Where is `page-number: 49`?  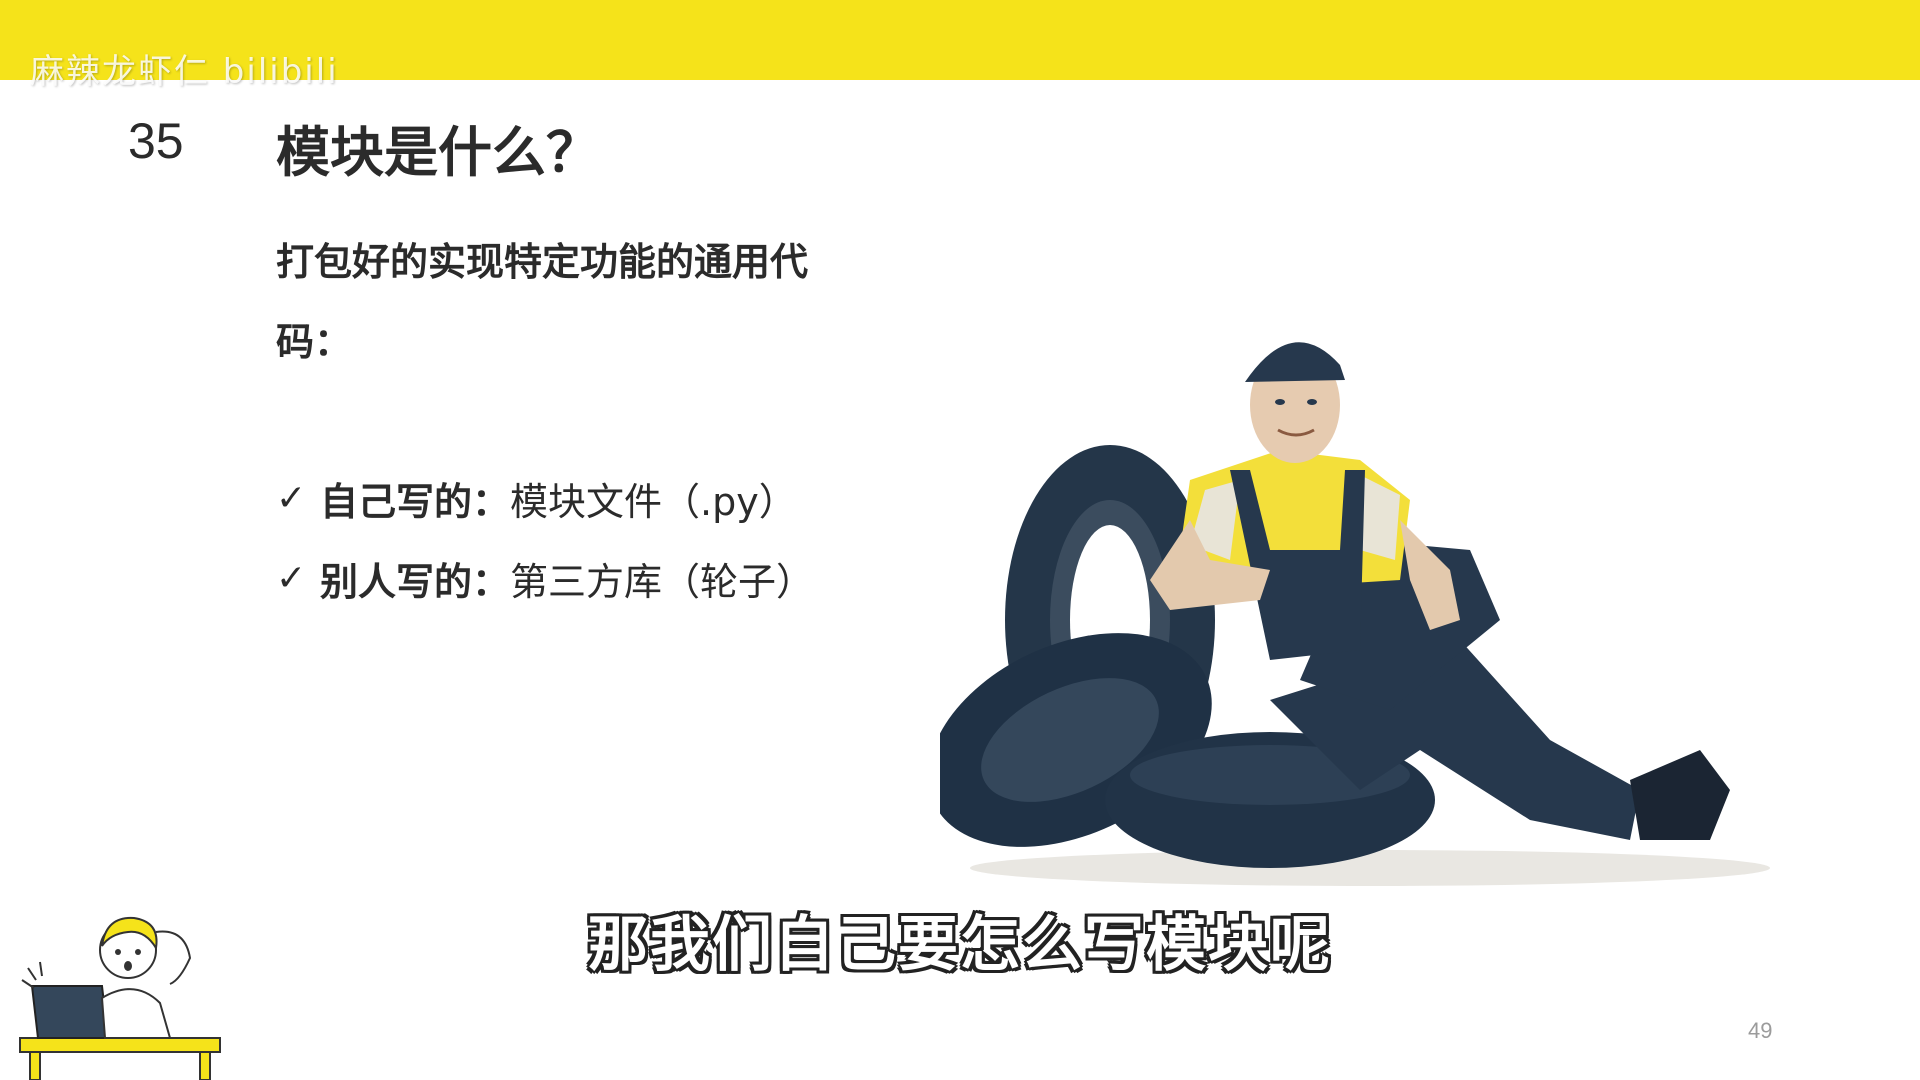
page-number: 49 is located at coordinates (1760, 1030).